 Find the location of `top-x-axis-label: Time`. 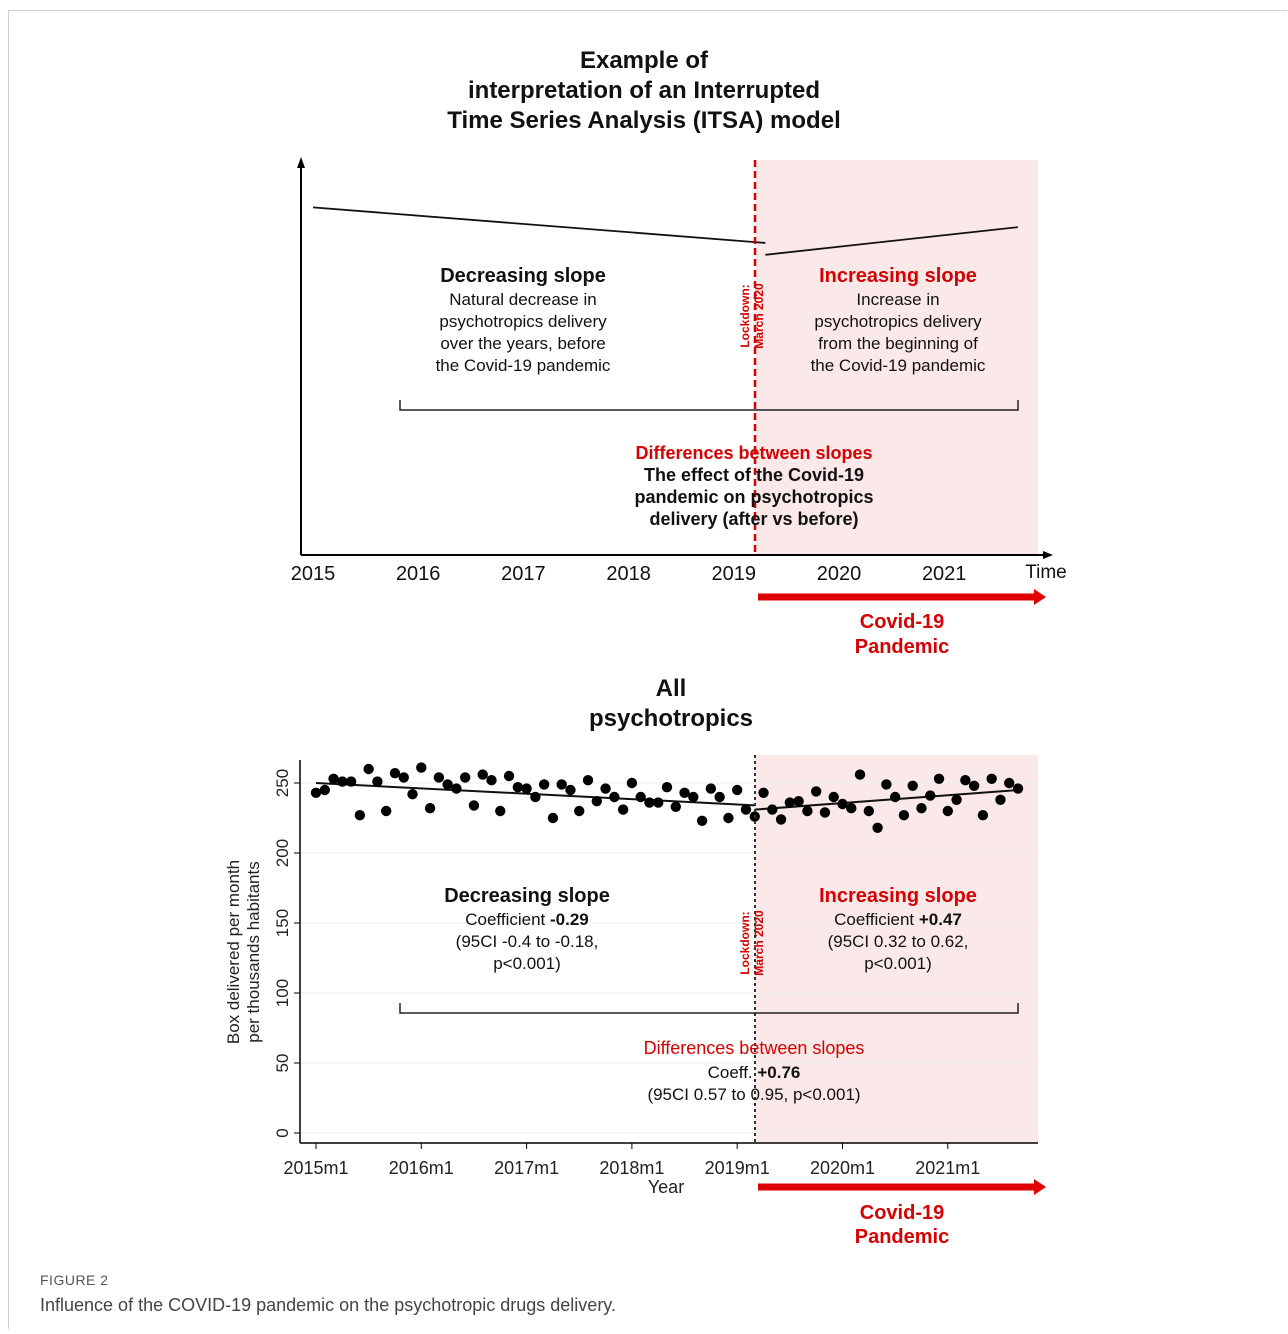

top-x-axis-label: Time is located at coordinates (1046, 572).